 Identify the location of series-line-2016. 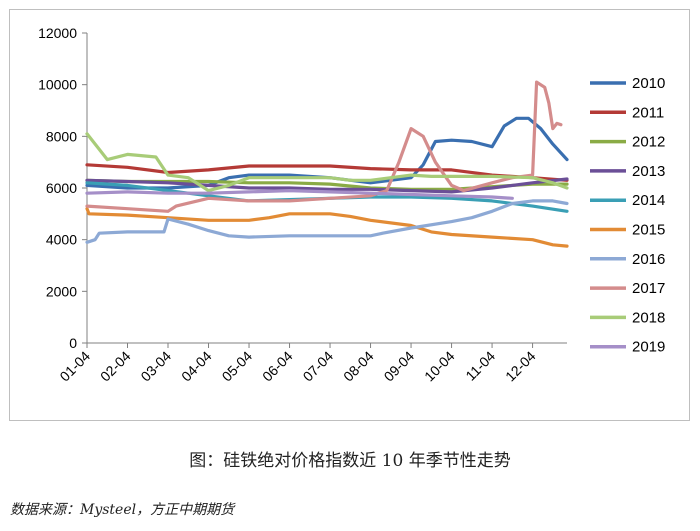
(327, 221).